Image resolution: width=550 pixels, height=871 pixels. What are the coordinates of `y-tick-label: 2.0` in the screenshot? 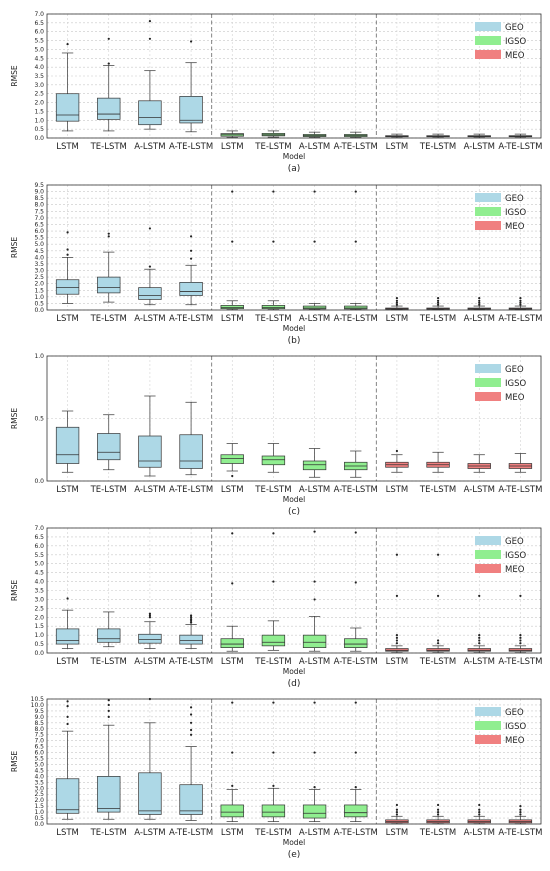 It's located at (39, 103).